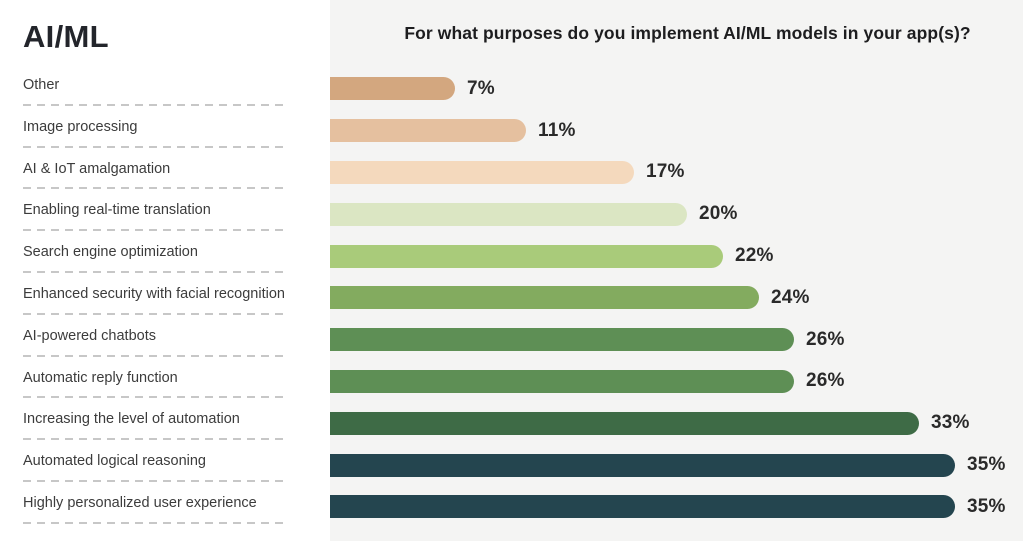 This screenshot has height=541, width=1023. Describe the element at coordinates (97, 168) in the screenshot. I see `category-label: AI & IoT amalgamation` at that location.